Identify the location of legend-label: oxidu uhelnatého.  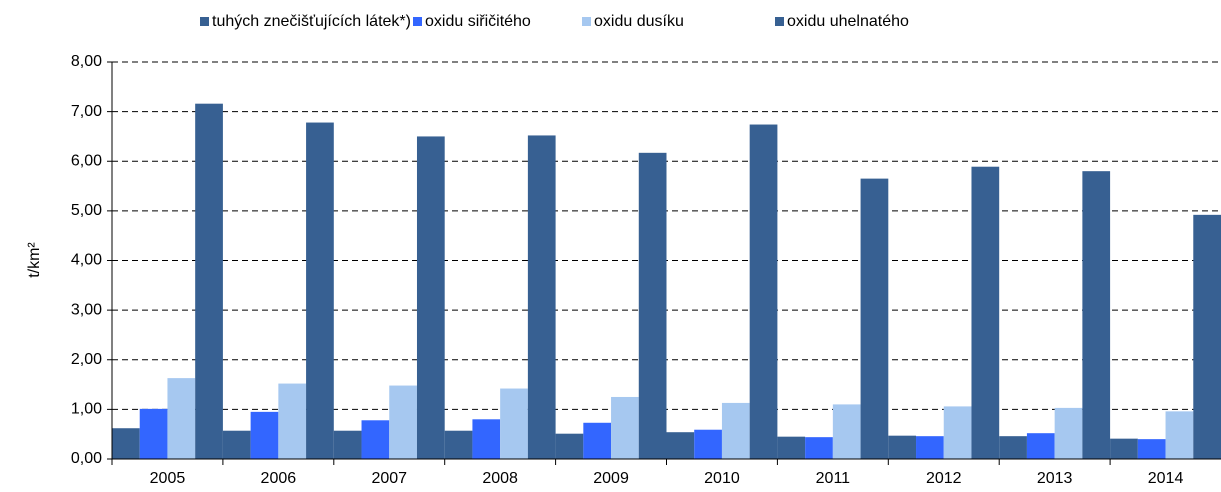
(848, 21).